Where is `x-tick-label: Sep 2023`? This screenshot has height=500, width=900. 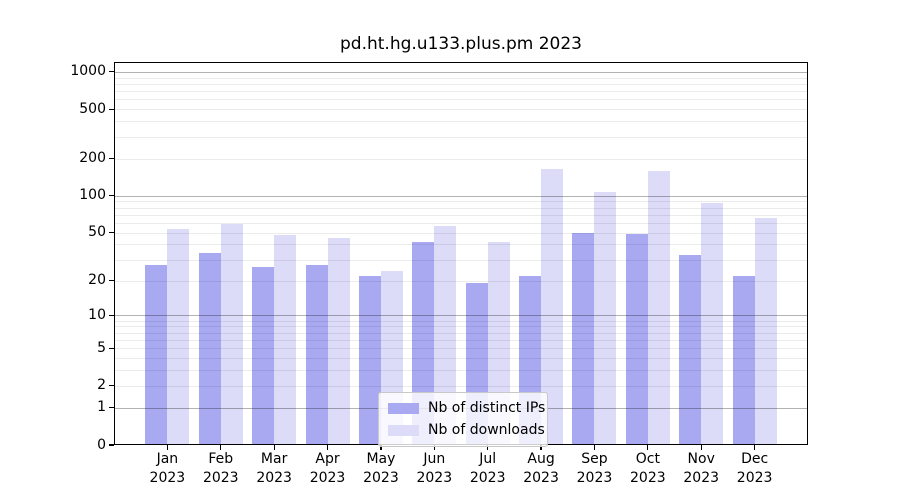 x-tick-label: Sep 2023 is located at coordinates (594, 468).